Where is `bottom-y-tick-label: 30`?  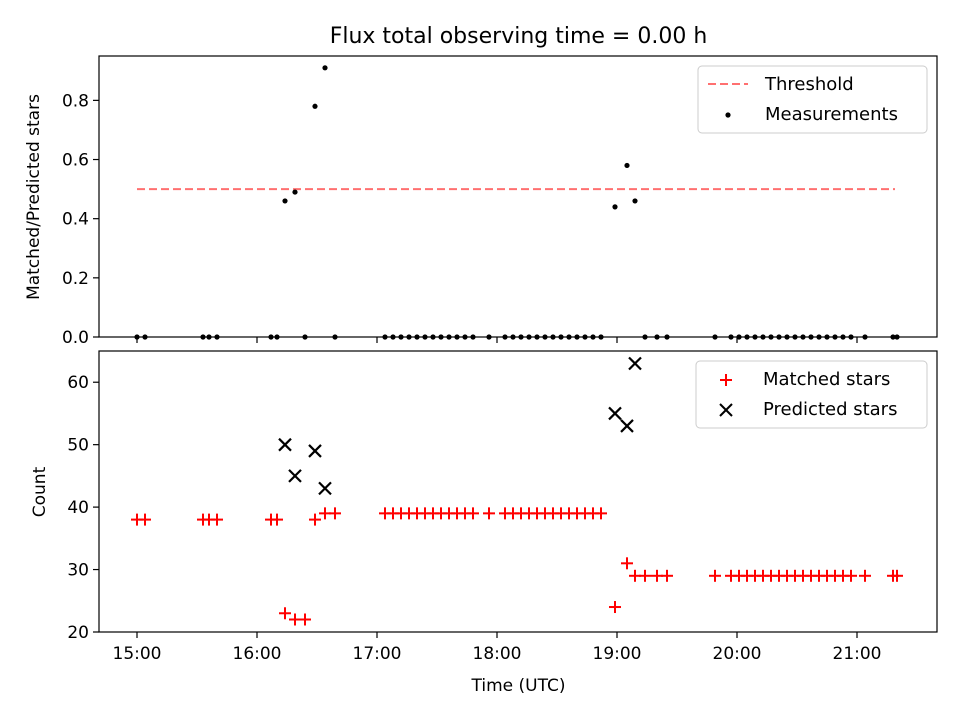 bottom-y-tick-label: 30 is located at coordinates (78, 571).